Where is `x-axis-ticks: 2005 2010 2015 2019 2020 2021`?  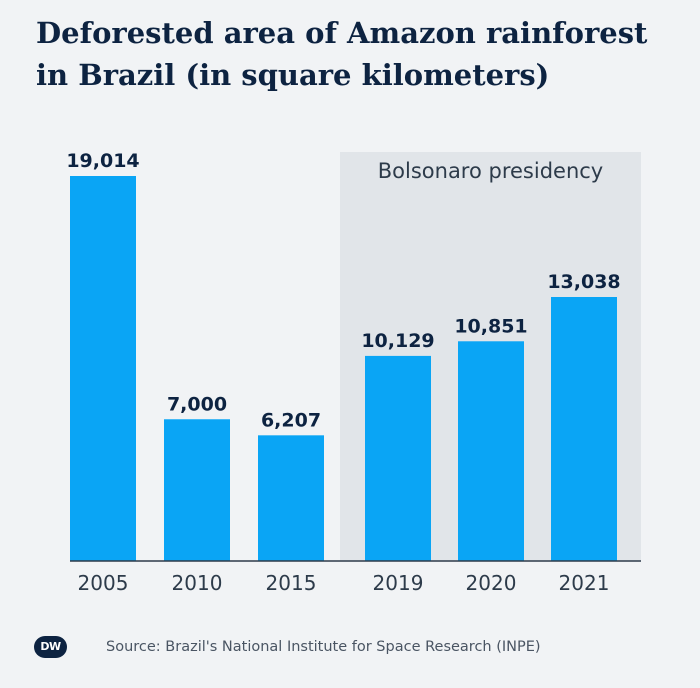 x-axis-ticks: 2005 2010 2015 2019 2020 2021 is located at coordinates (344, 583).